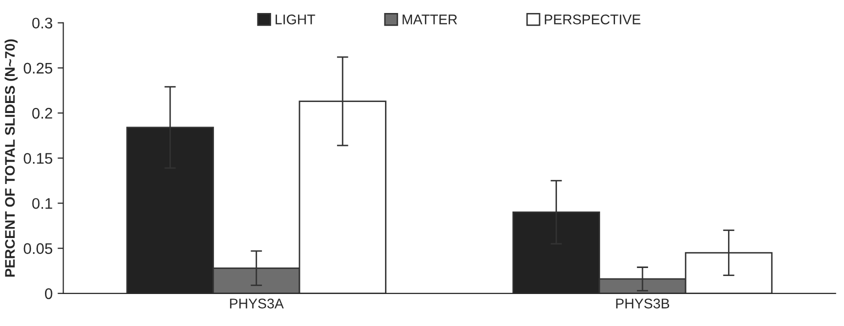 The height and width of the screenshot is (326, 844). Describe the element at coordinates (42, 203) in the screenshot. I see `y-tick-label: 0.1` at that location.